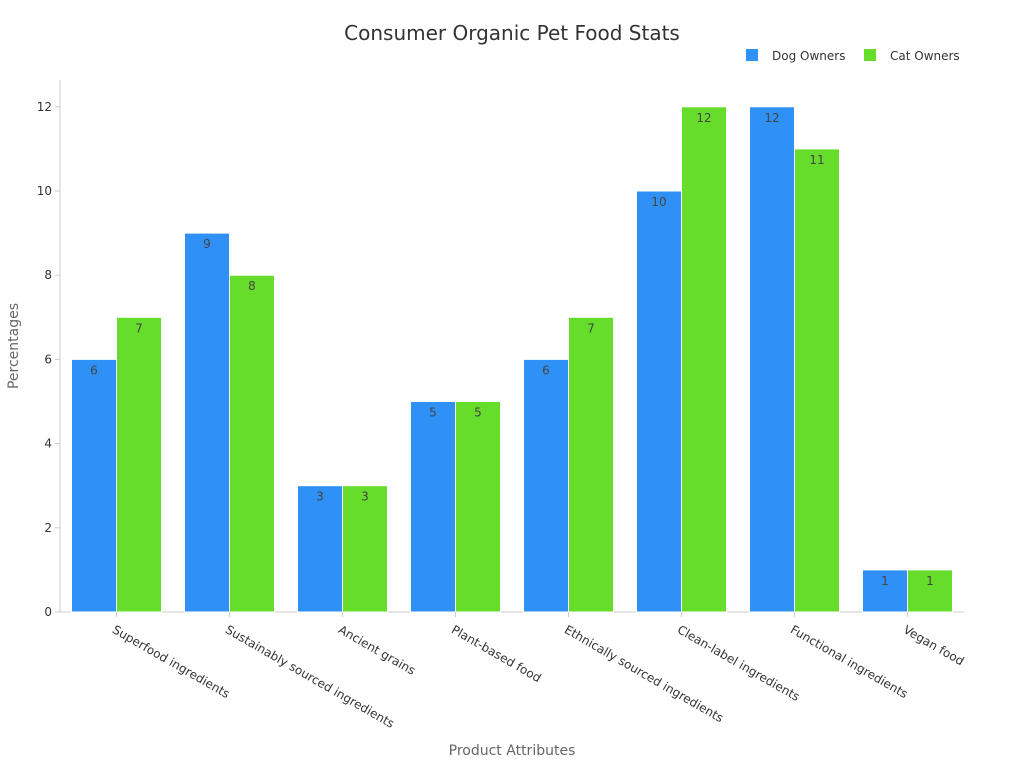 The image size is (1024, 768). Describe the element at coordinates (252, 286) in the screenshot. I see `data-label: 8` at that location.